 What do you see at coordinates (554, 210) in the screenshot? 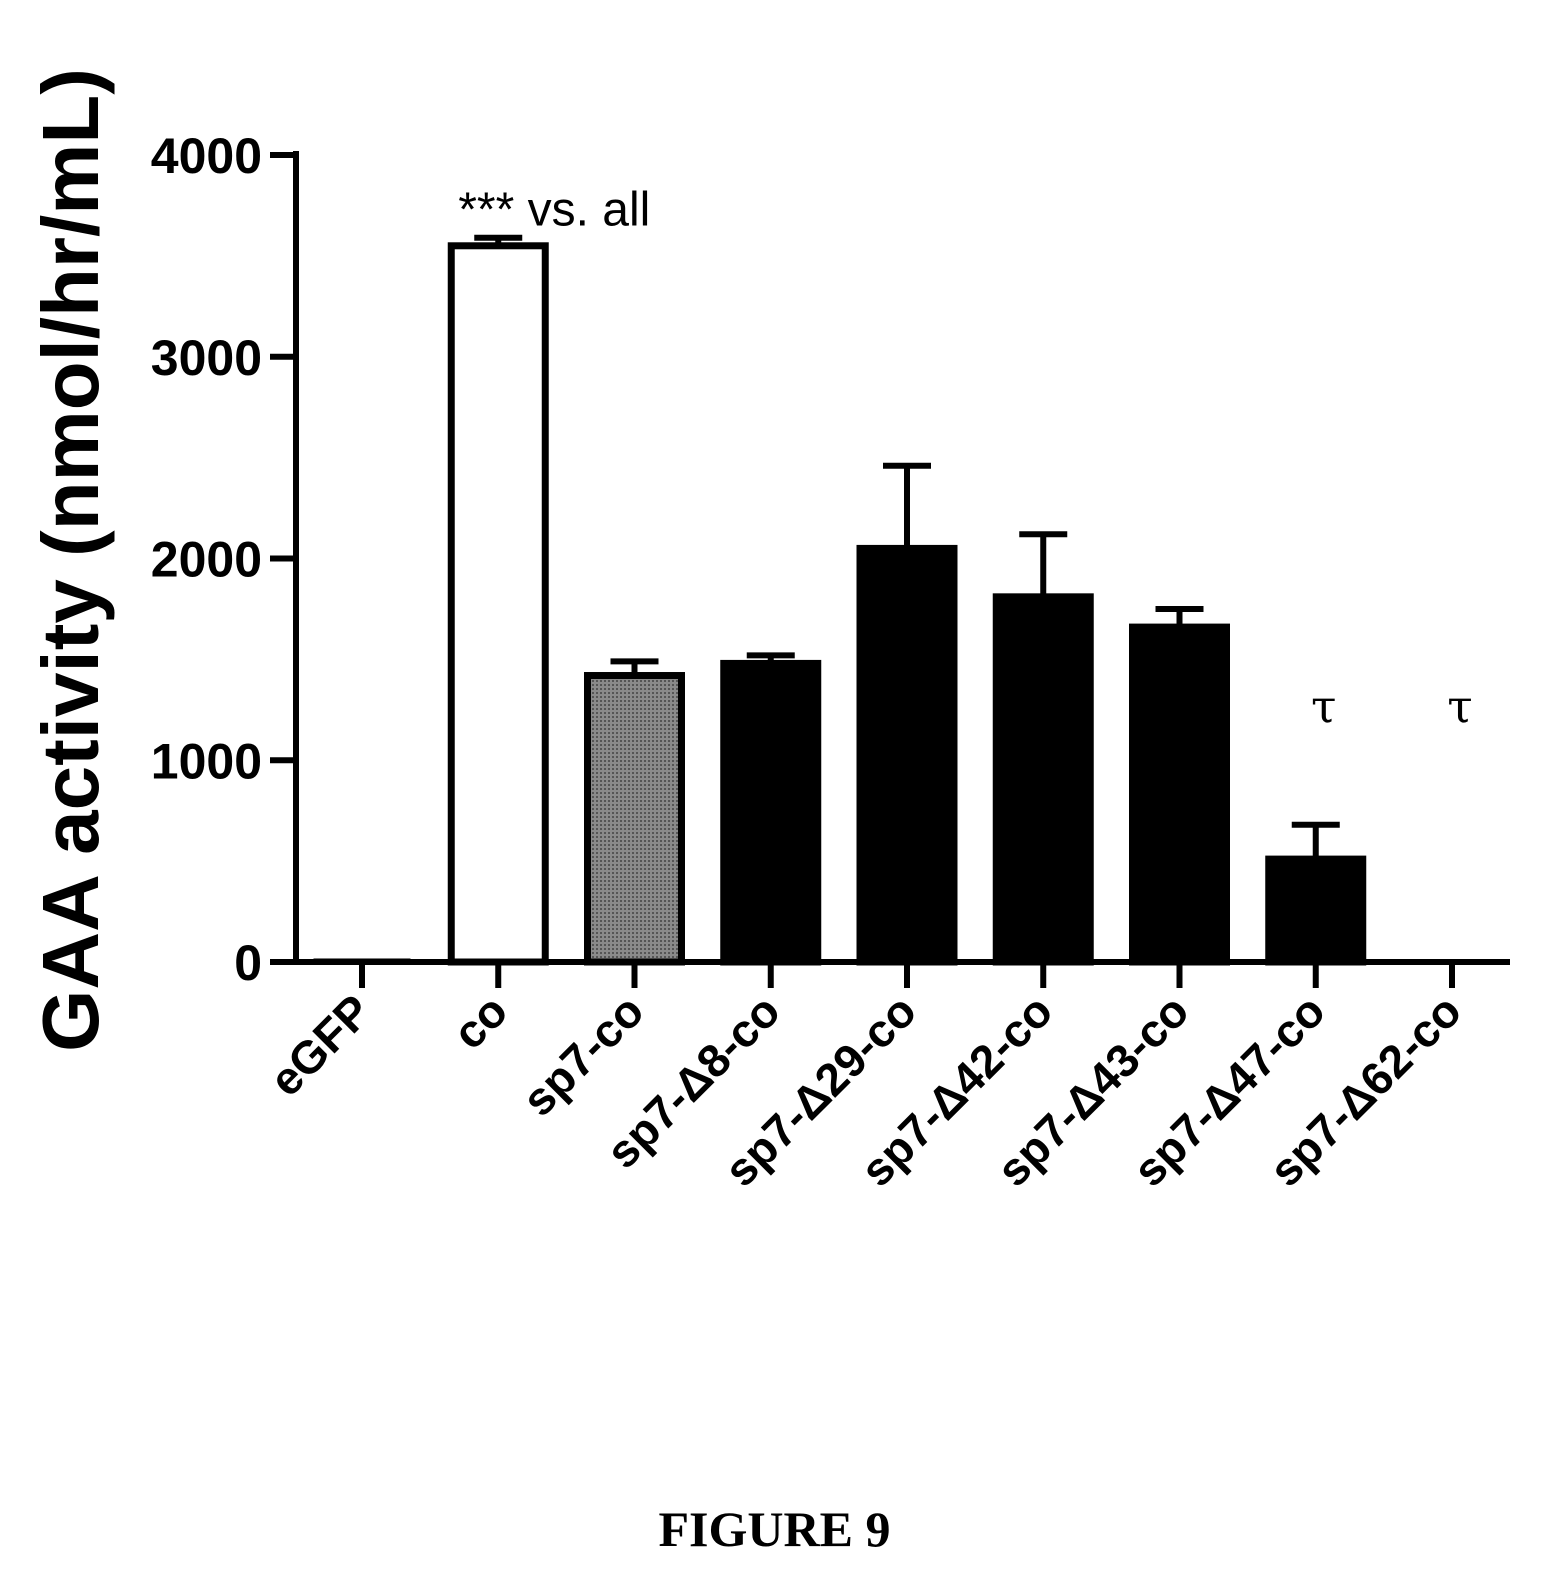
I see `significance-annotation: *** vs. all` at bounding box center [554, 210].